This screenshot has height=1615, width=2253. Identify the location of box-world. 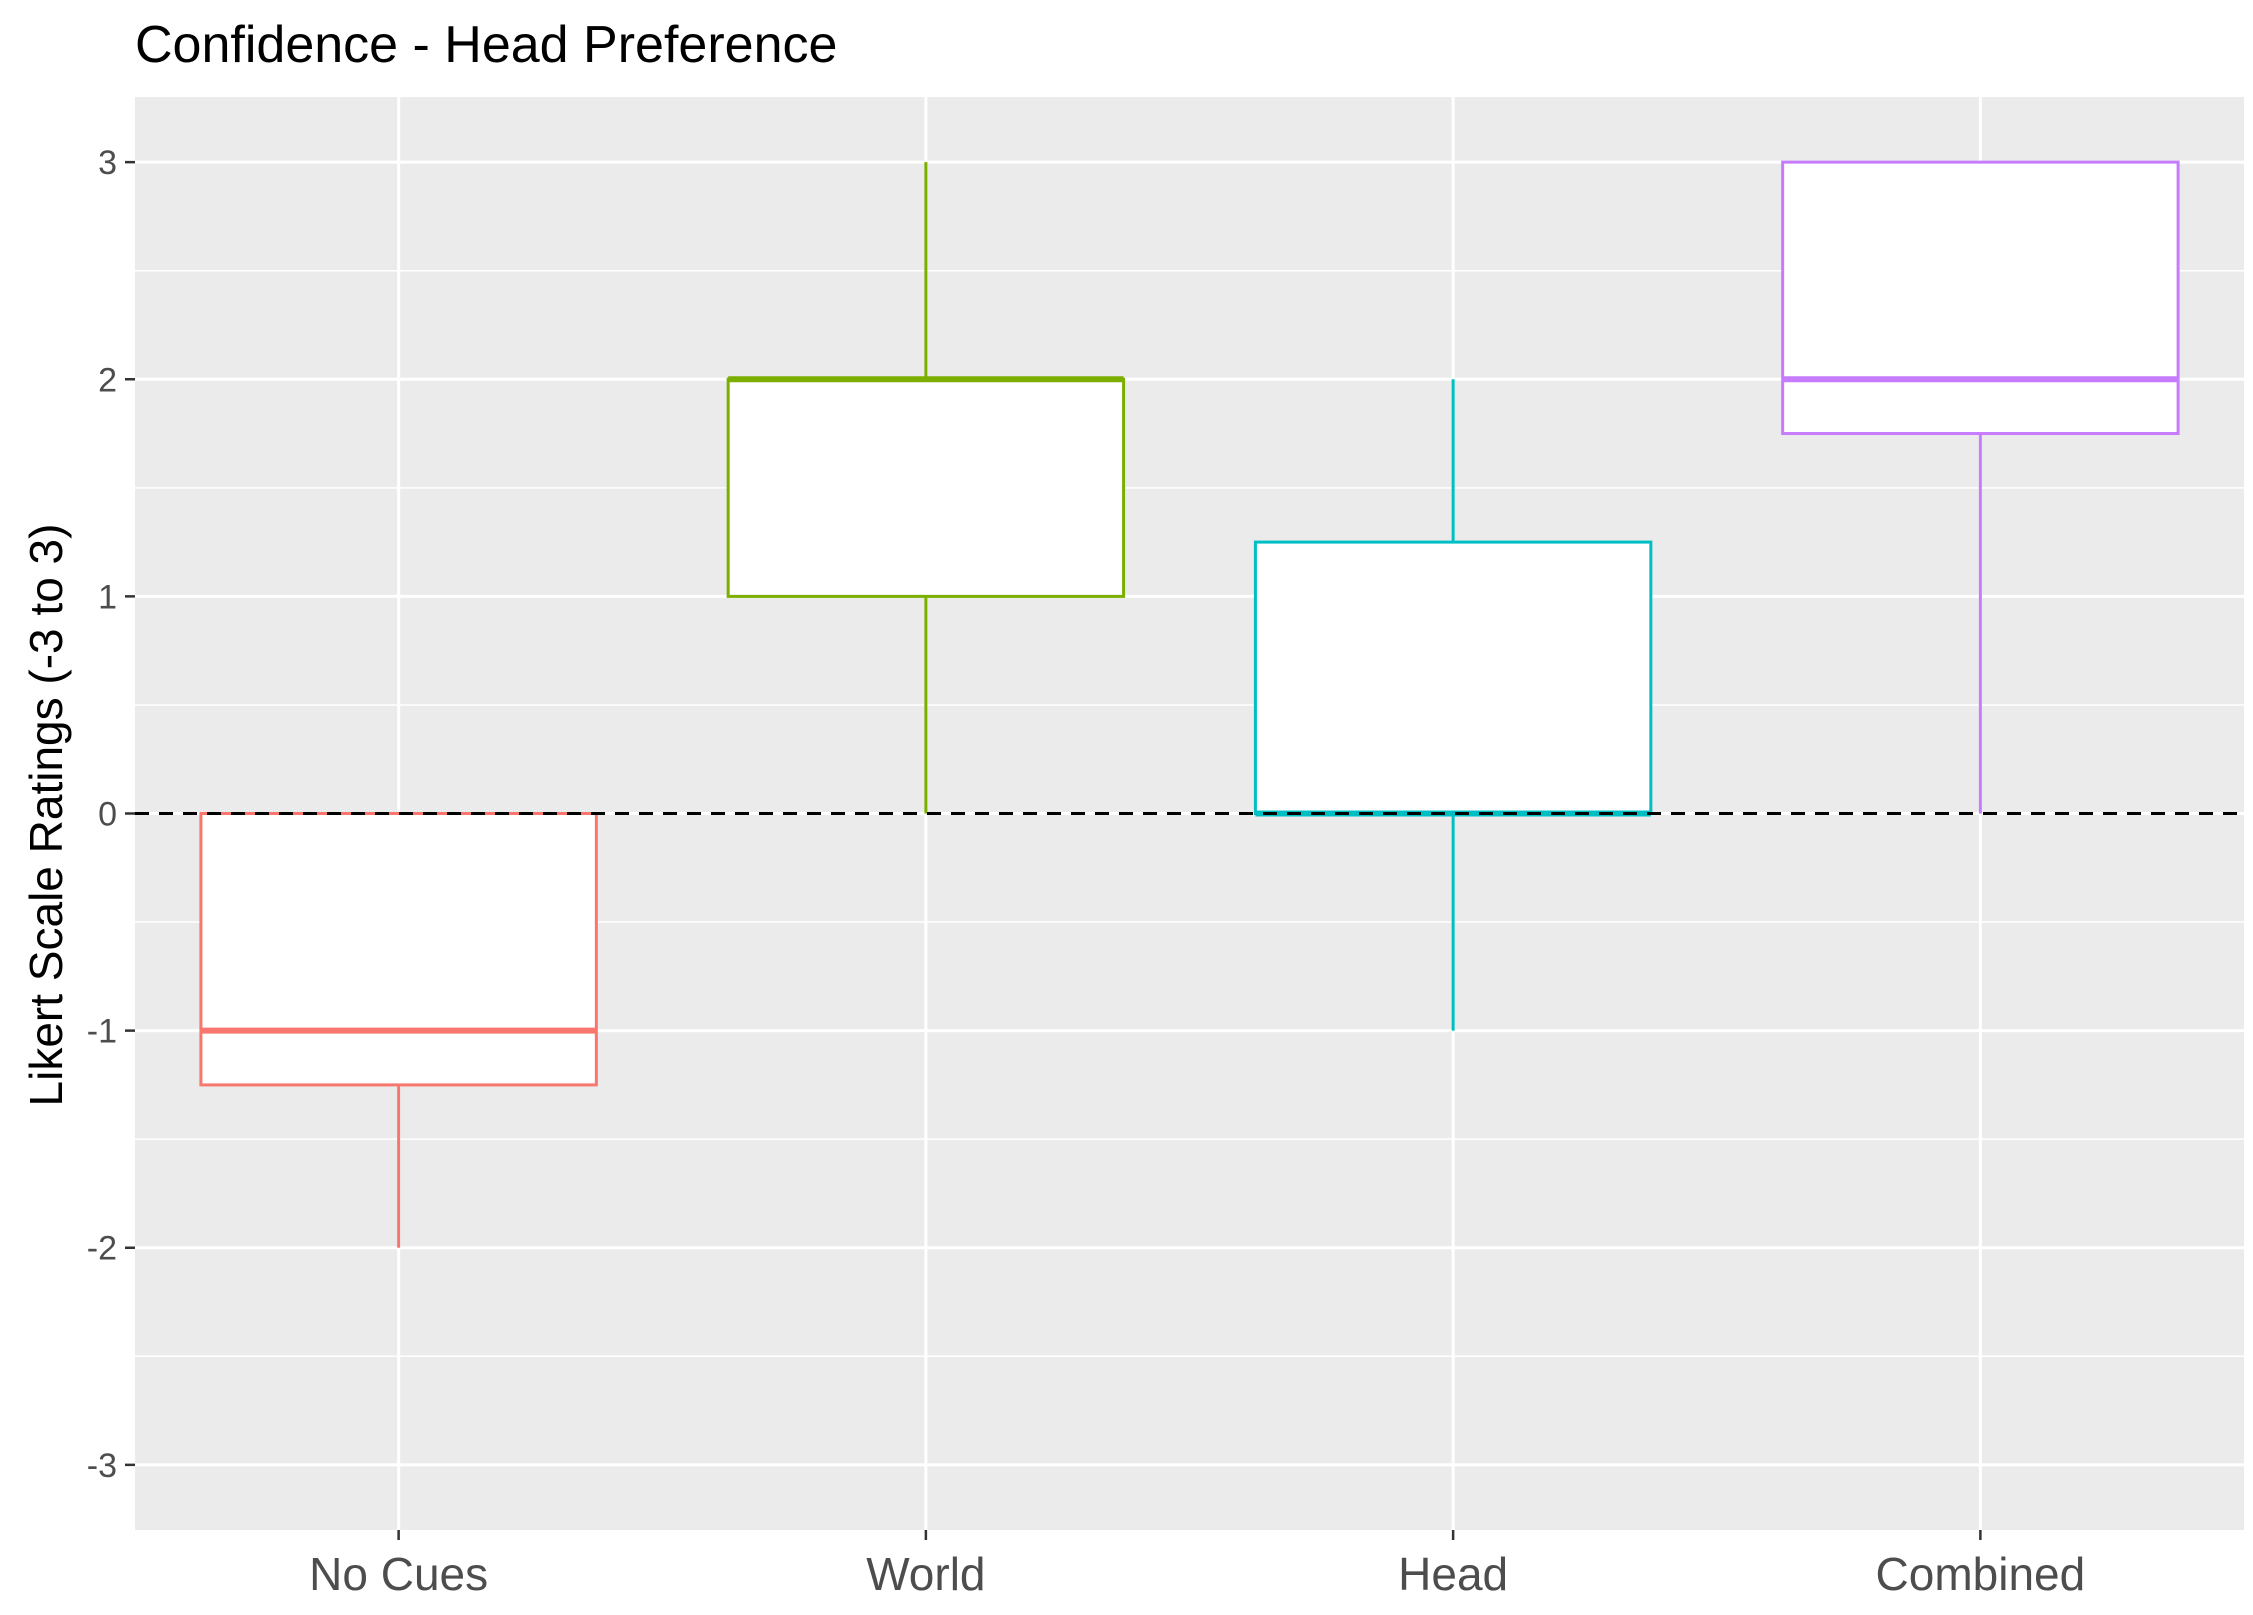
(926, 488).